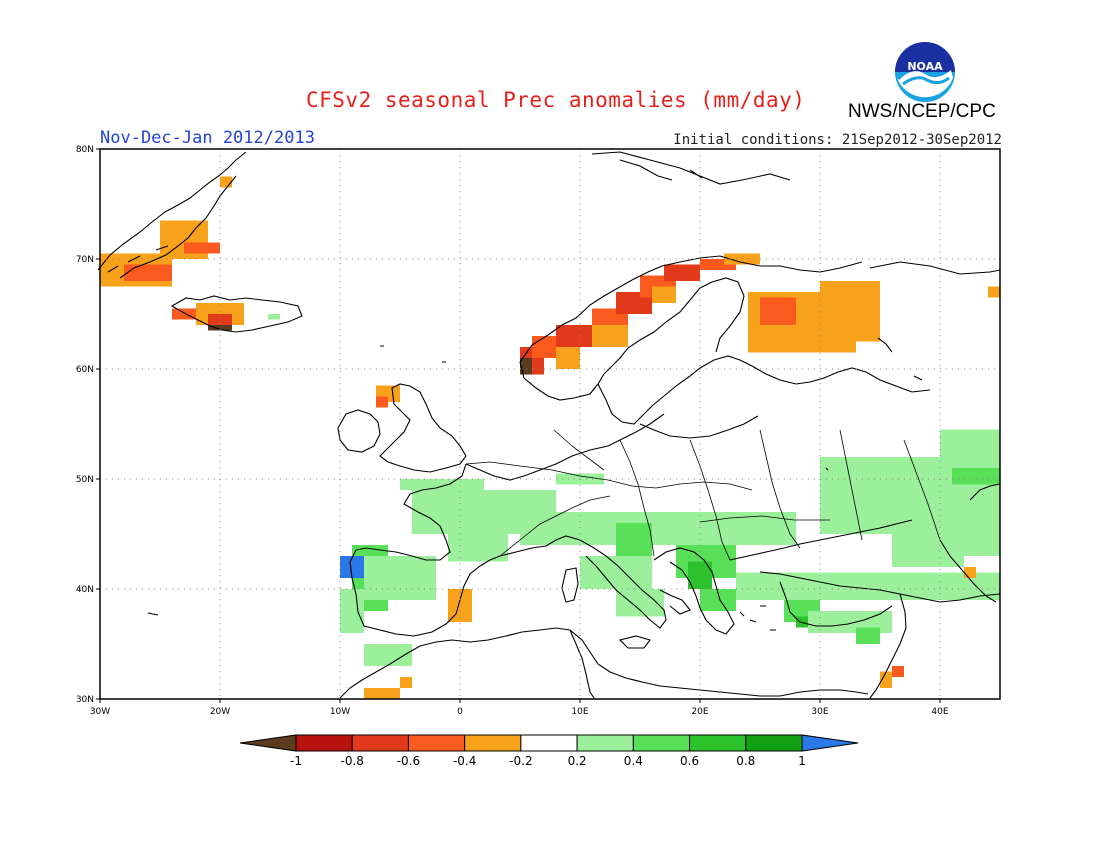 This screenshot has width=1100, height=850. Describe the element at coordinates (689, 761) in the screenshot. I see `colorbar-label: 0.6` at that location.